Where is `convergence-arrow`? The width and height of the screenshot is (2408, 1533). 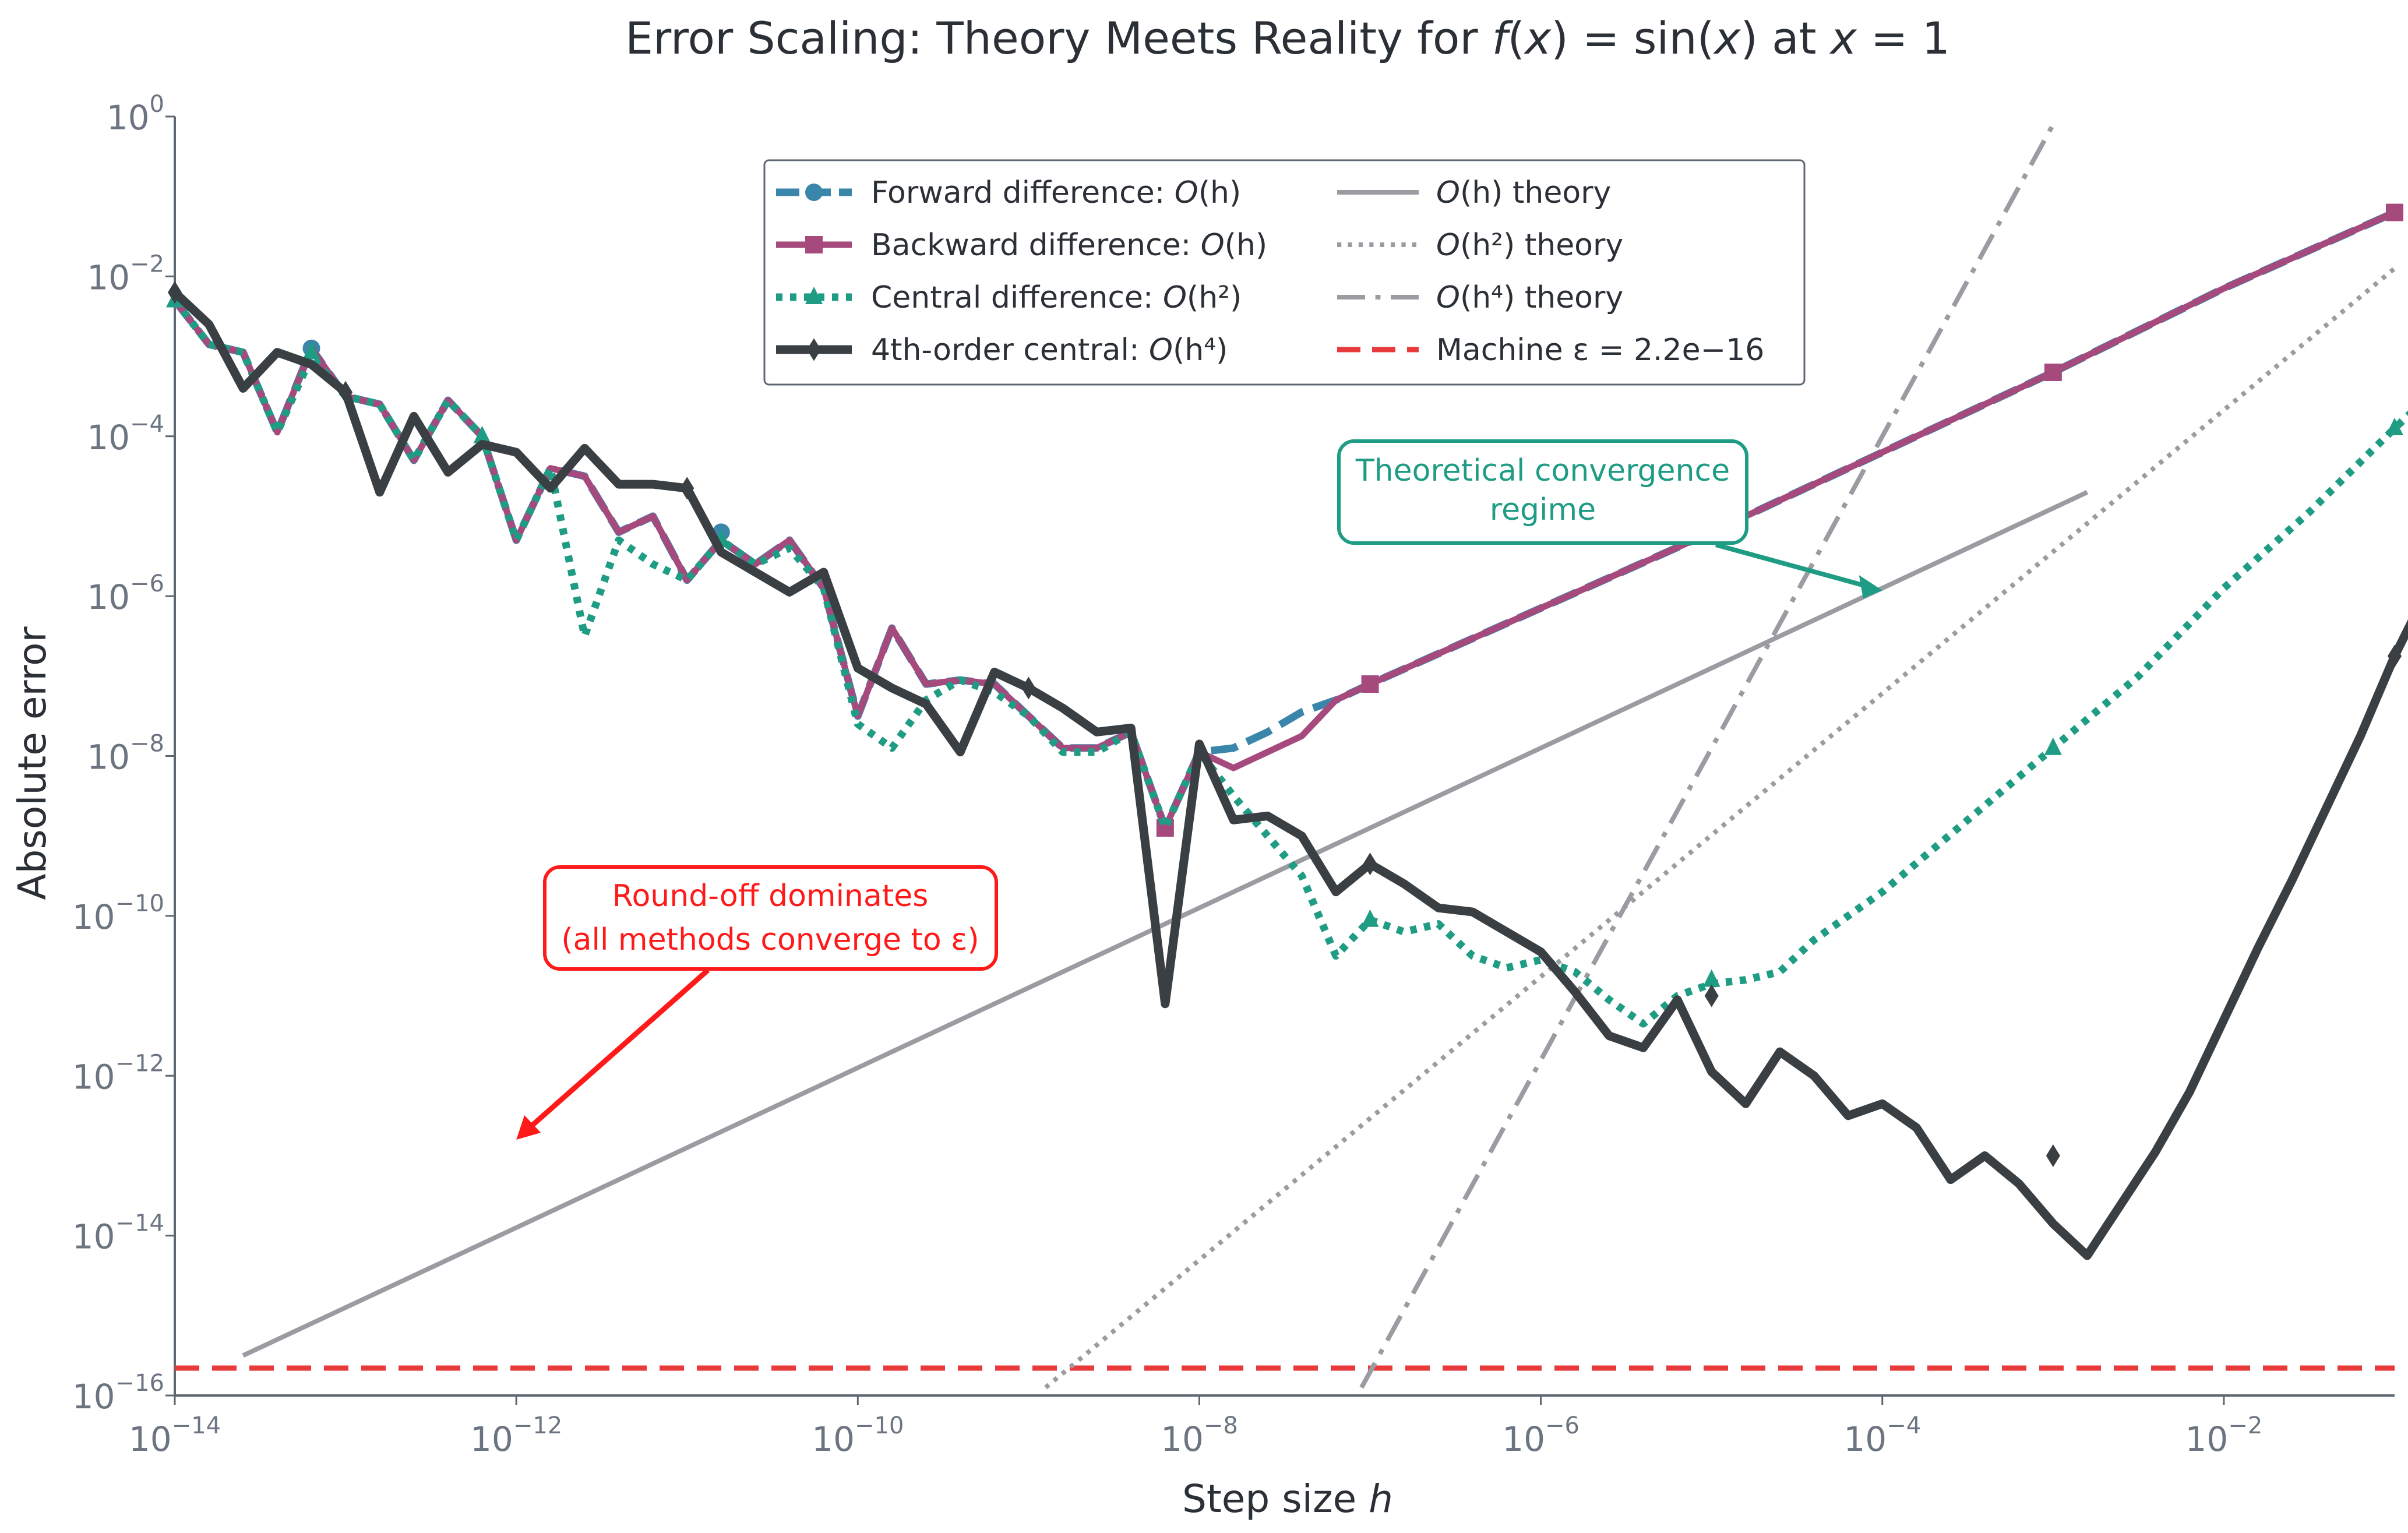 convergence-arrow is located at coordinates (1790, 565).